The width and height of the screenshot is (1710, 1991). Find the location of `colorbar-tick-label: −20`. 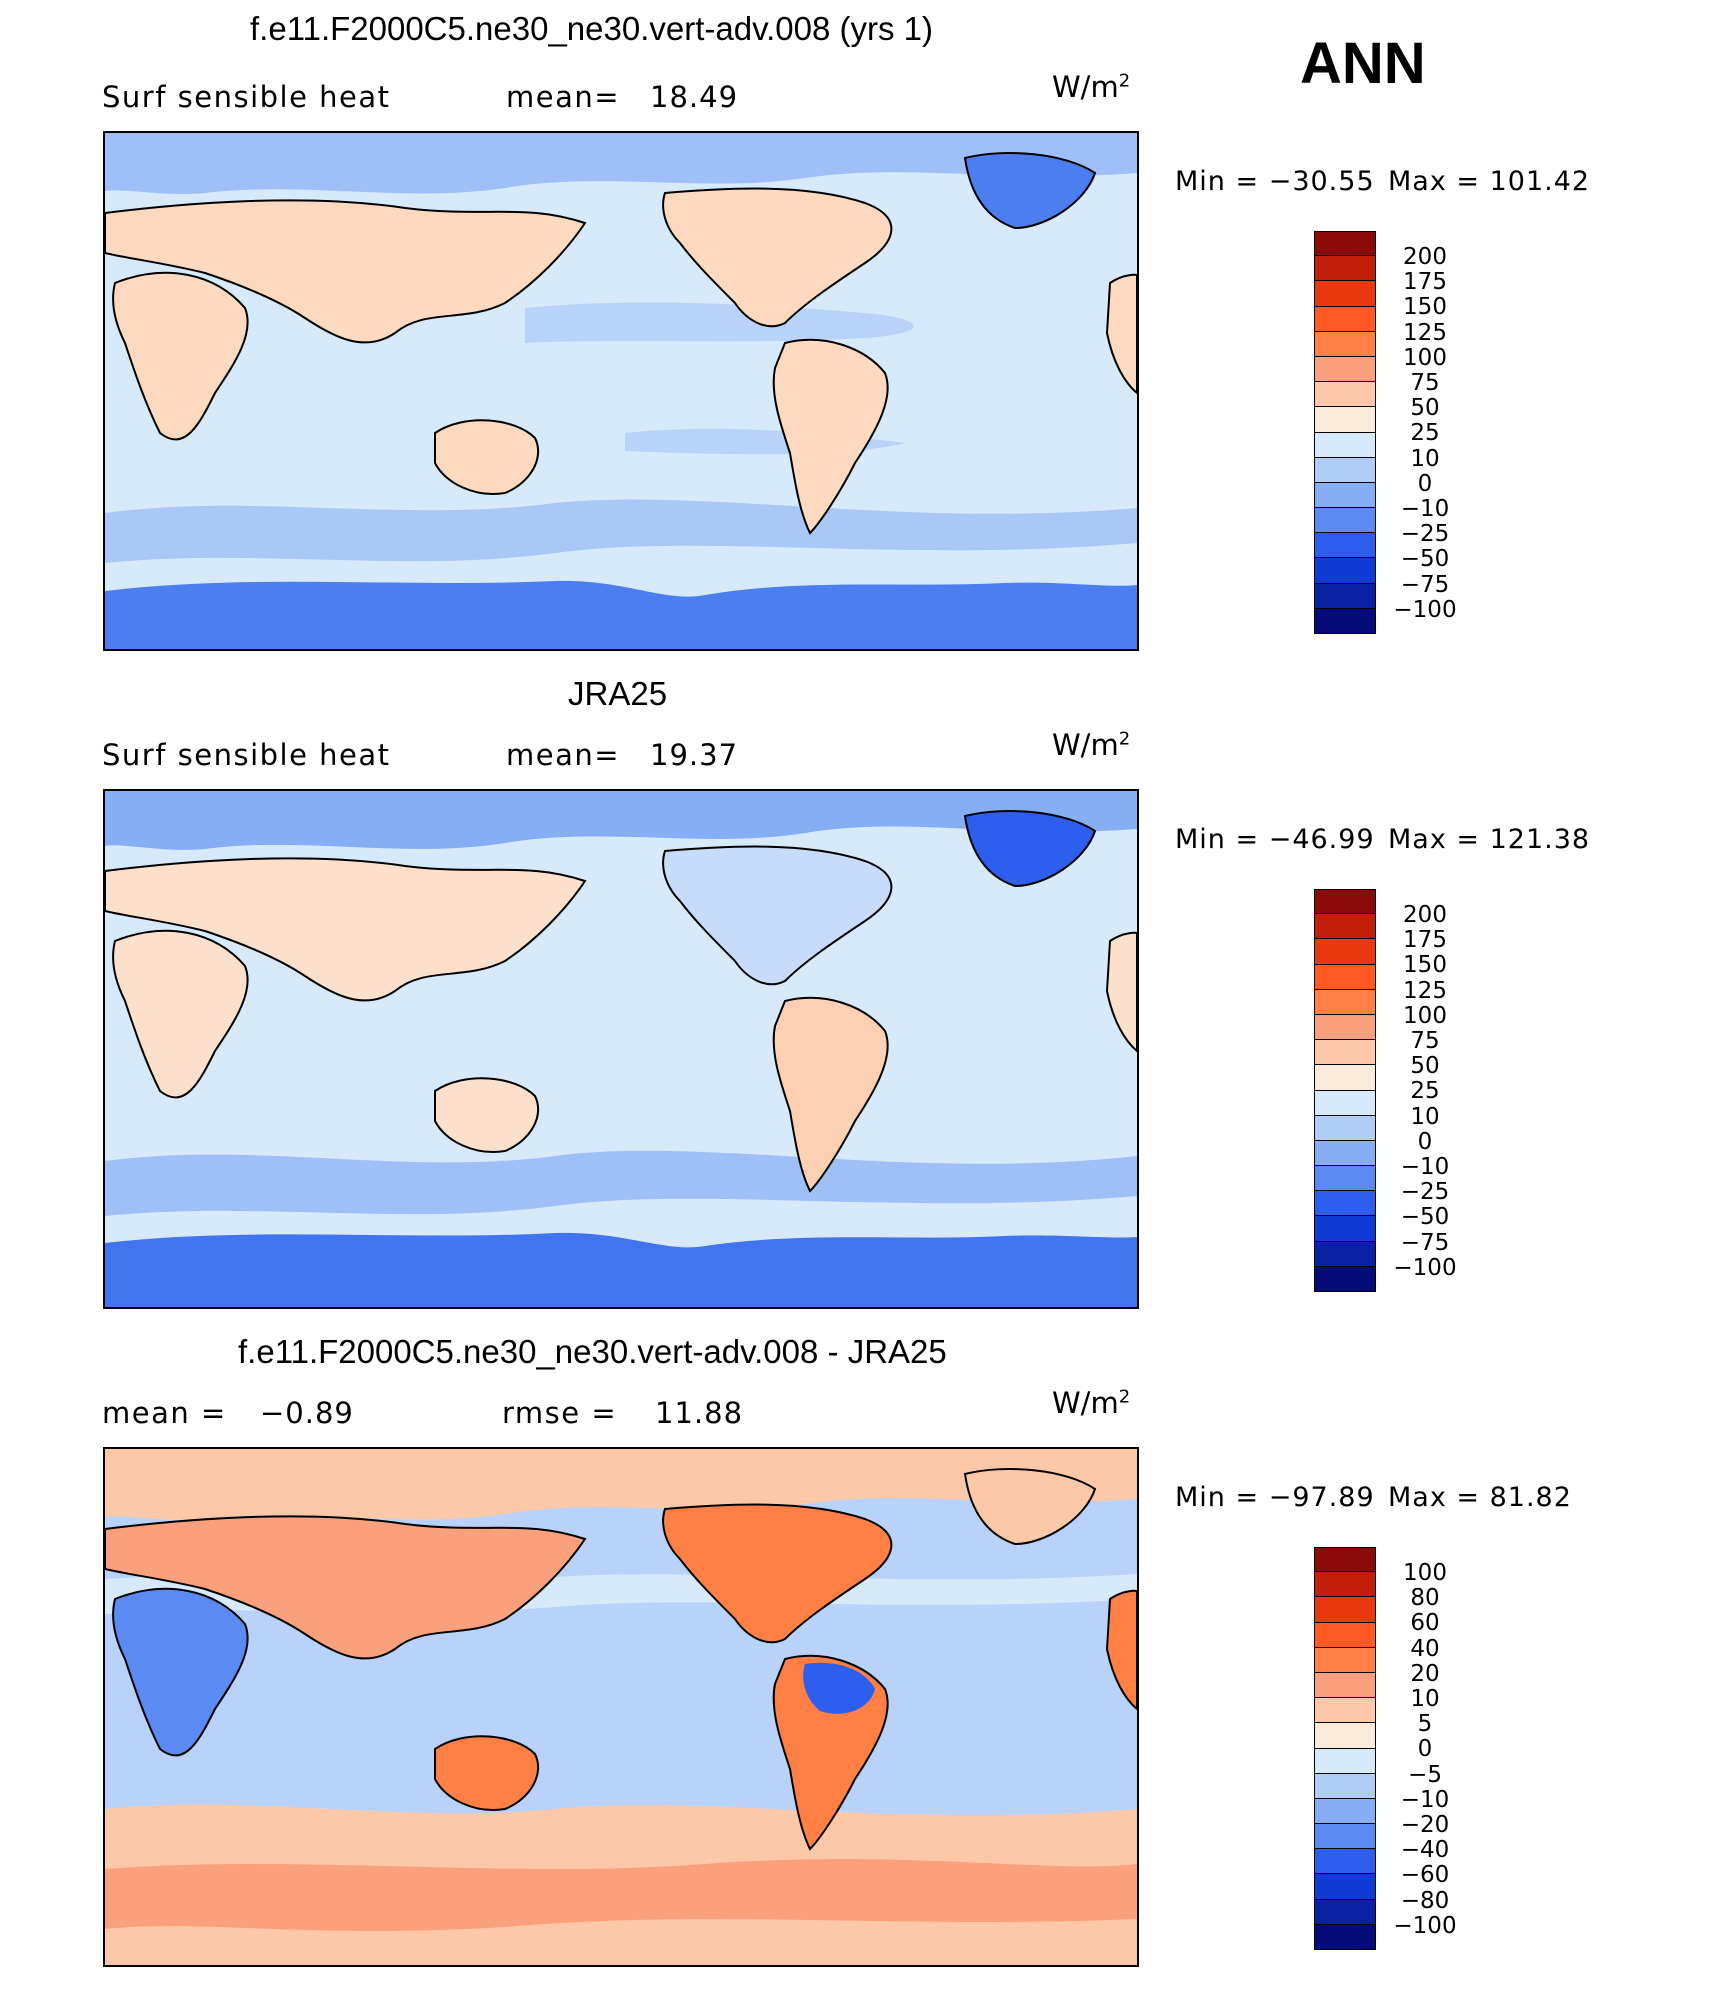

colorbar-tick-label: −20 is located at coordinates (1425, 1825).